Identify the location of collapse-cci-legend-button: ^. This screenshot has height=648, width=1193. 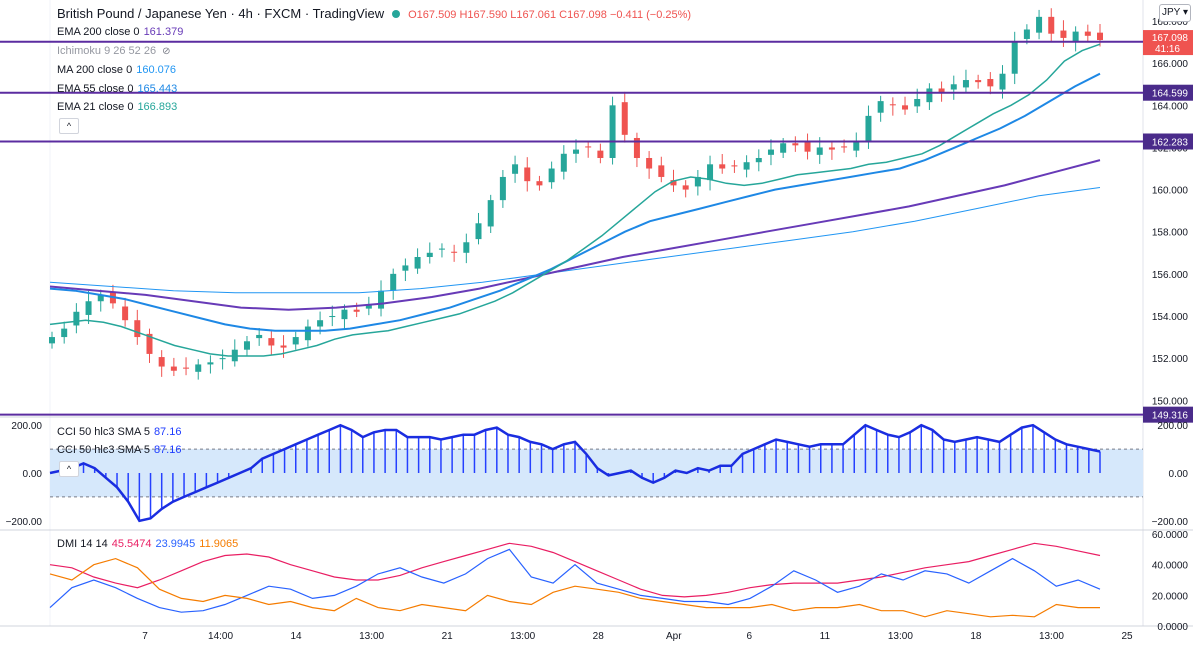
(69, 469).